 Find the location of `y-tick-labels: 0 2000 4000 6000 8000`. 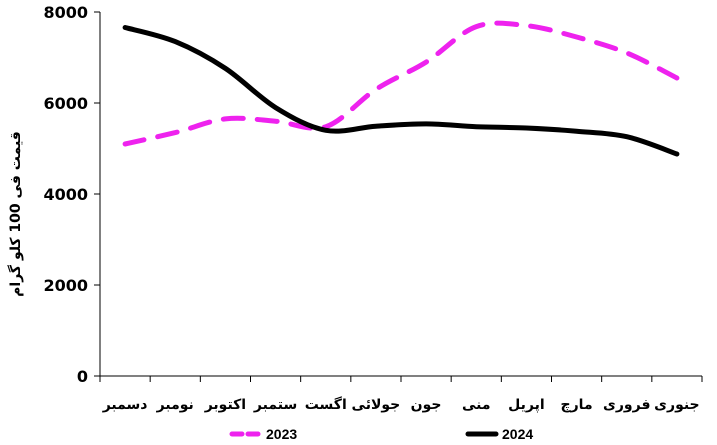

y-tick-labels: 0 2000 4000 6000 8000 is located at coordinates (65, 194).